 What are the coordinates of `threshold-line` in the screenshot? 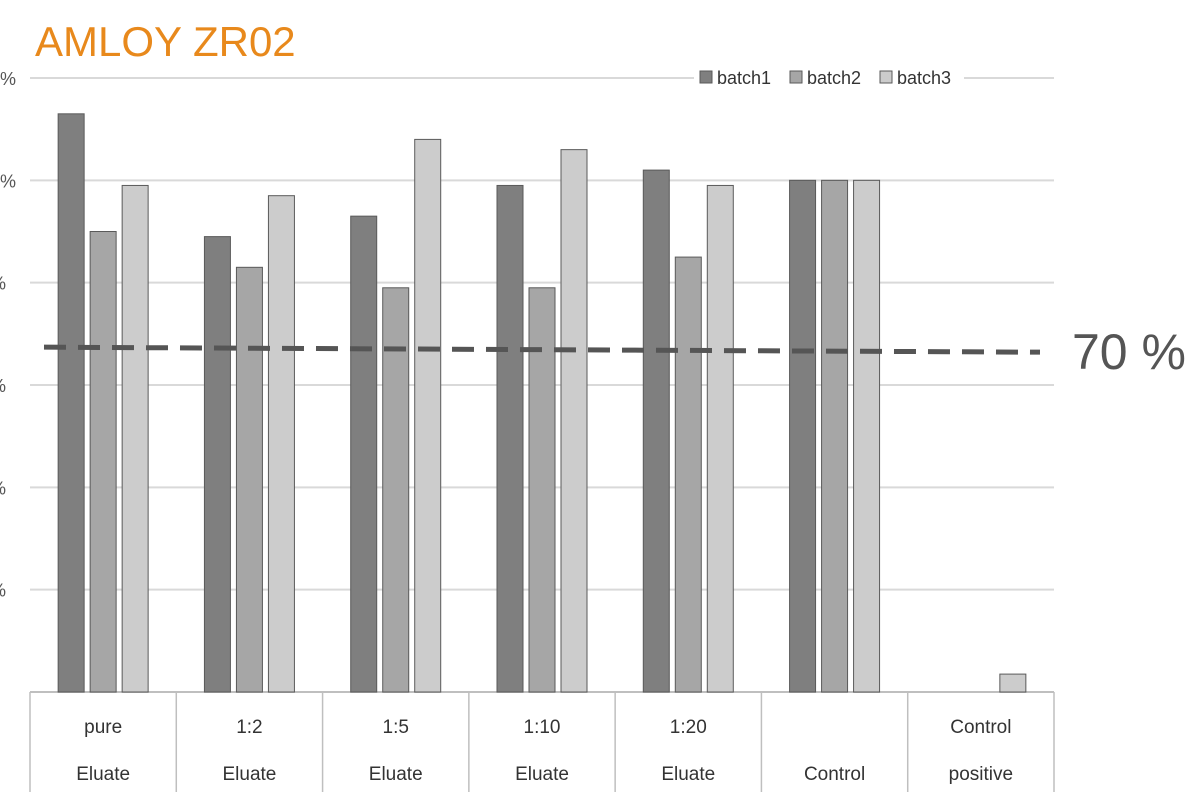 It's located at (542, 349).